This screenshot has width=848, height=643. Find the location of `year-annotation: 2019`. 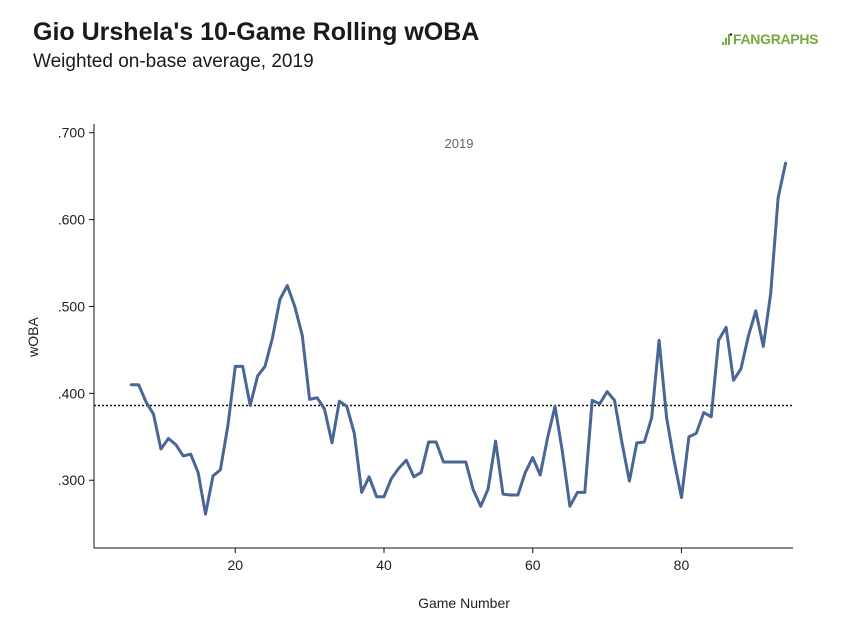

year-annotation: 2019 is located at coordinates (459, 143).